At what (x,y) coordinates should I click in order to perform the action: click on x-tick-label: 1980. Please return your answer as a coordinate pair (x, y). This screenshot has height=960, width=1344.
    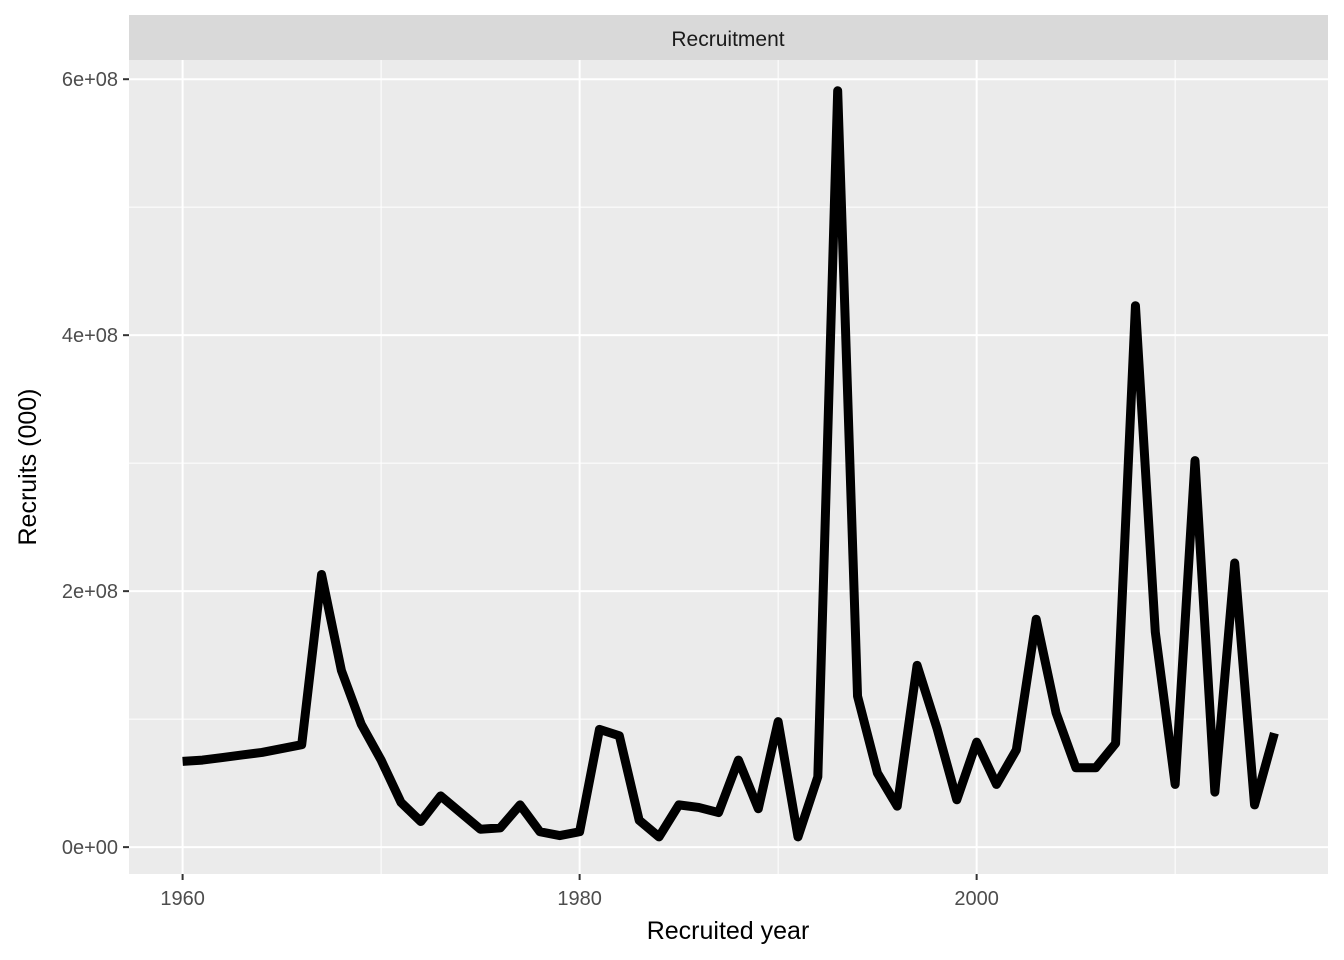
    Looking at the image, I should click on (579, 899).